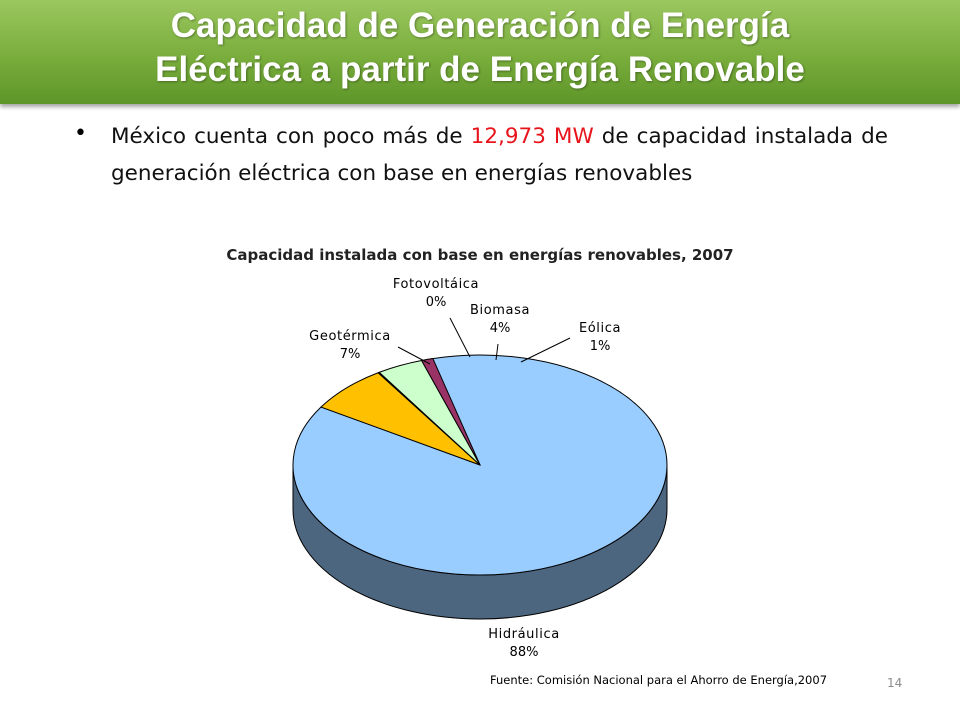 The image size is (960, 720). I want to click on slice-label-hidráulica: Hidráulica, so click(524, 634).